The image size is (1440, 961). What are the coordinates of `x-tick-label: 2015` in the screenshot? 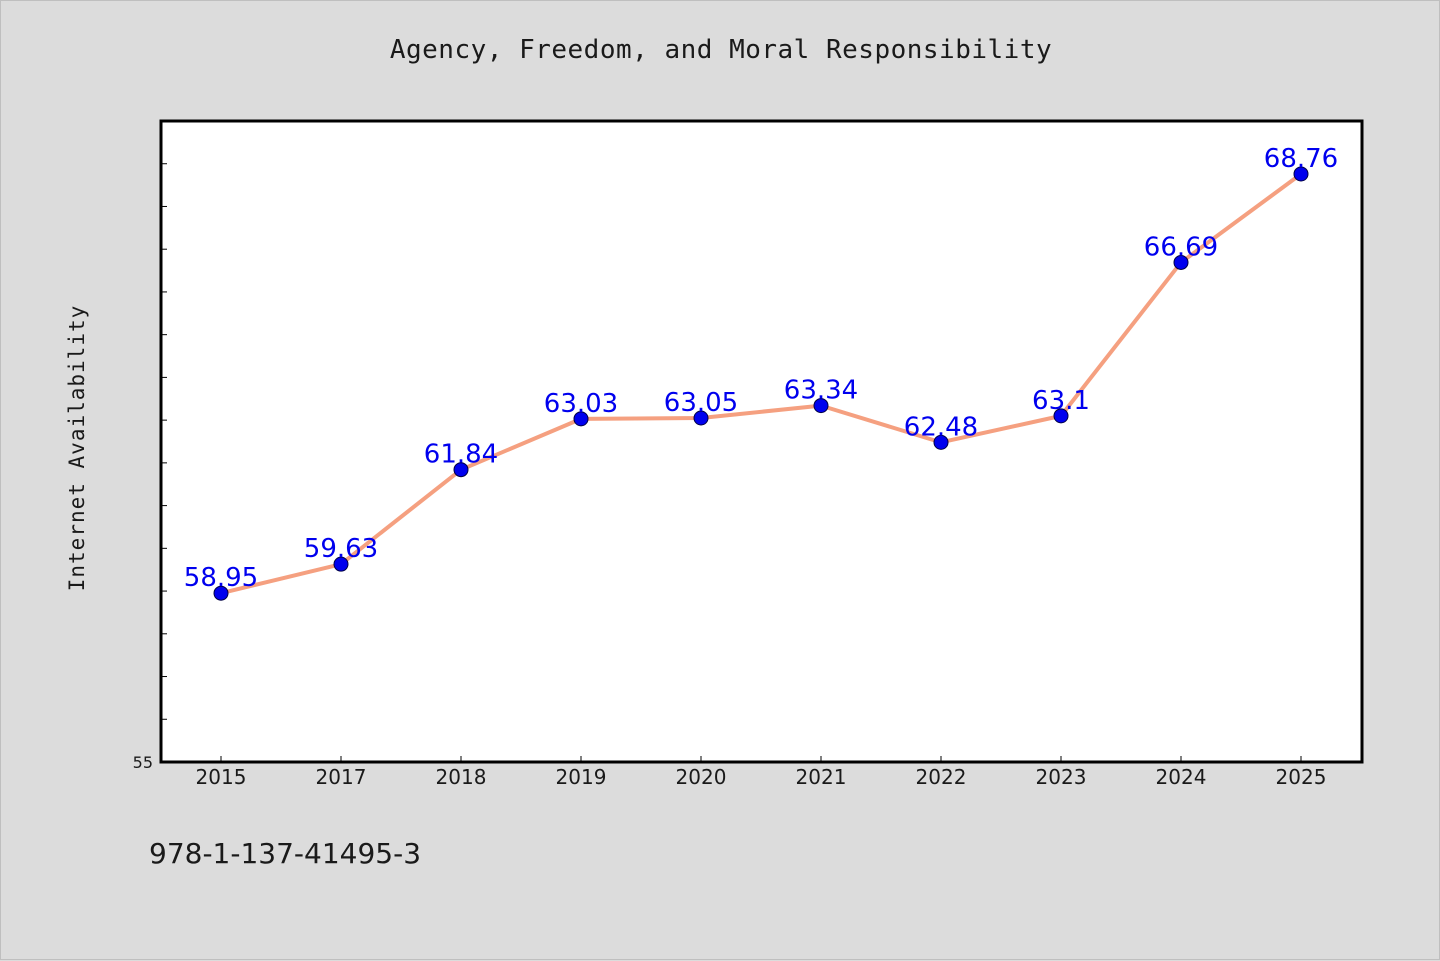 It's located at (221, 777).